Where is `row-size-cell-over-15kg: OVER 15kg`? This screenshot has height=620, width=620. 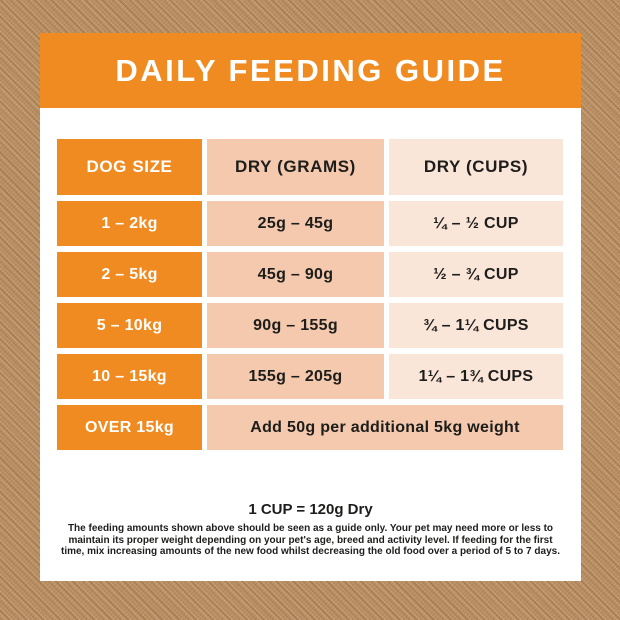
row-size-cell-over-15kg: OVER 15kg is located at coordinates (129, 427).